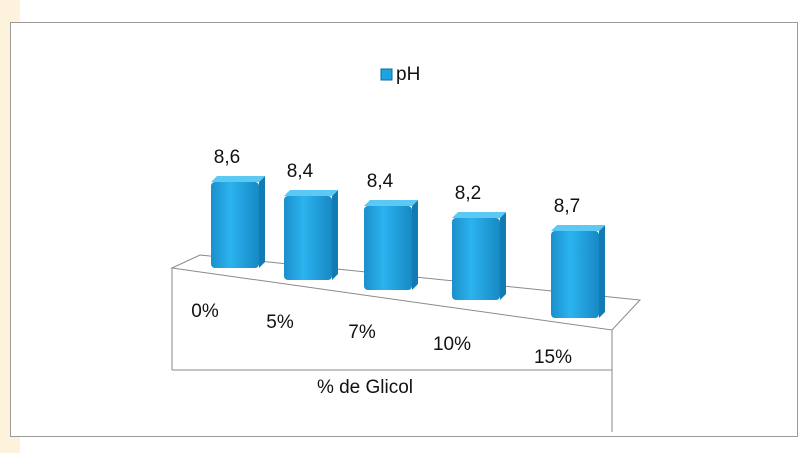 Image resolution: width=807 pixels, height=453 pixels. What do you see at coordinates (386, 74) in the screenshot?
I see `legend-swatch` at bounding box center [386, 74].